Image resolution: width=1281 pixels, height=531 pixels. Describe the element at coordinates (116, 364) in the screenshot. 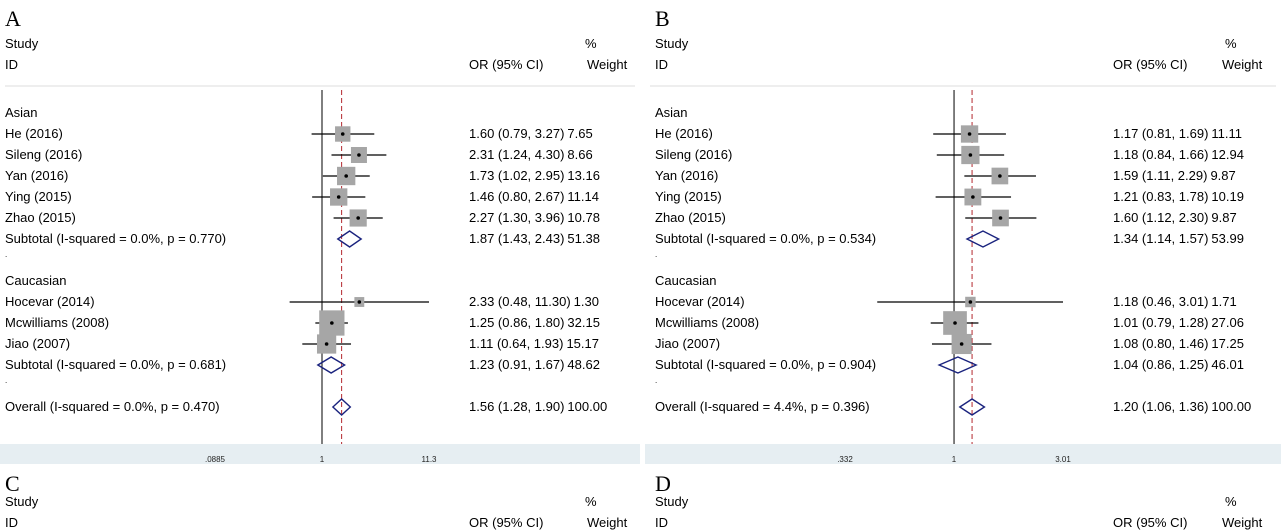

I see `subtotal-label: Subtotal (I-squared = 0.0%, p = 0.681)` at that location.